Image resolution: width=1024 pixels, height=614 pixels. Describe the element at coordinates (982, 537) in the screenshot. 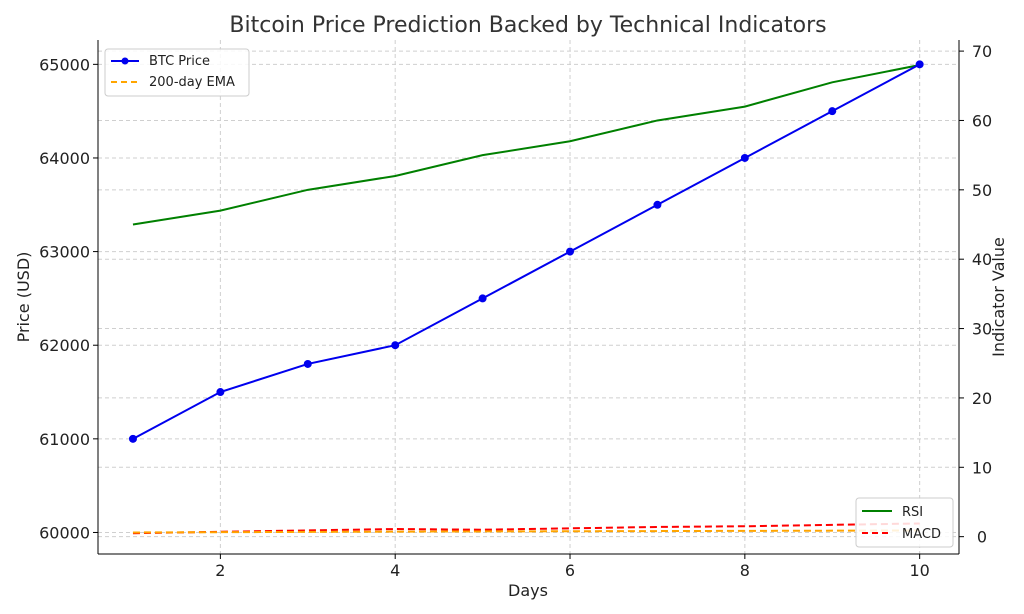

I see `y-tick-label-right: 0` at that location.